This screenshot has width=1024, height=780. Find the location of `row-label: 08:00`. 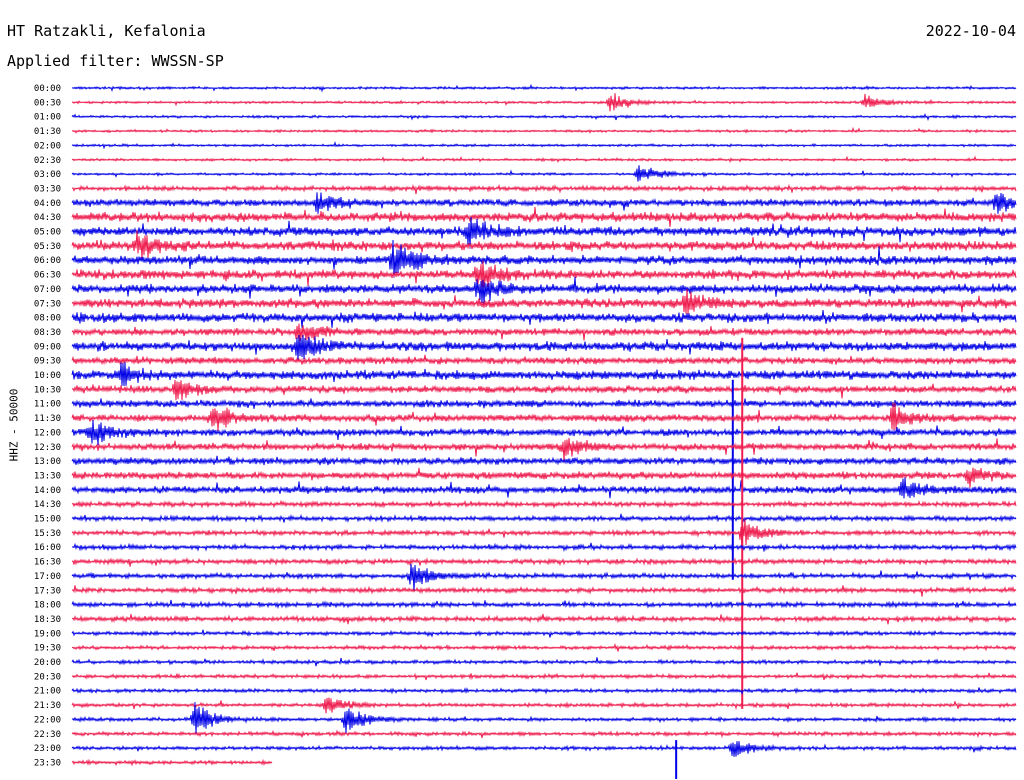

row-label: 08:00 is located at coordinates (47, 319).